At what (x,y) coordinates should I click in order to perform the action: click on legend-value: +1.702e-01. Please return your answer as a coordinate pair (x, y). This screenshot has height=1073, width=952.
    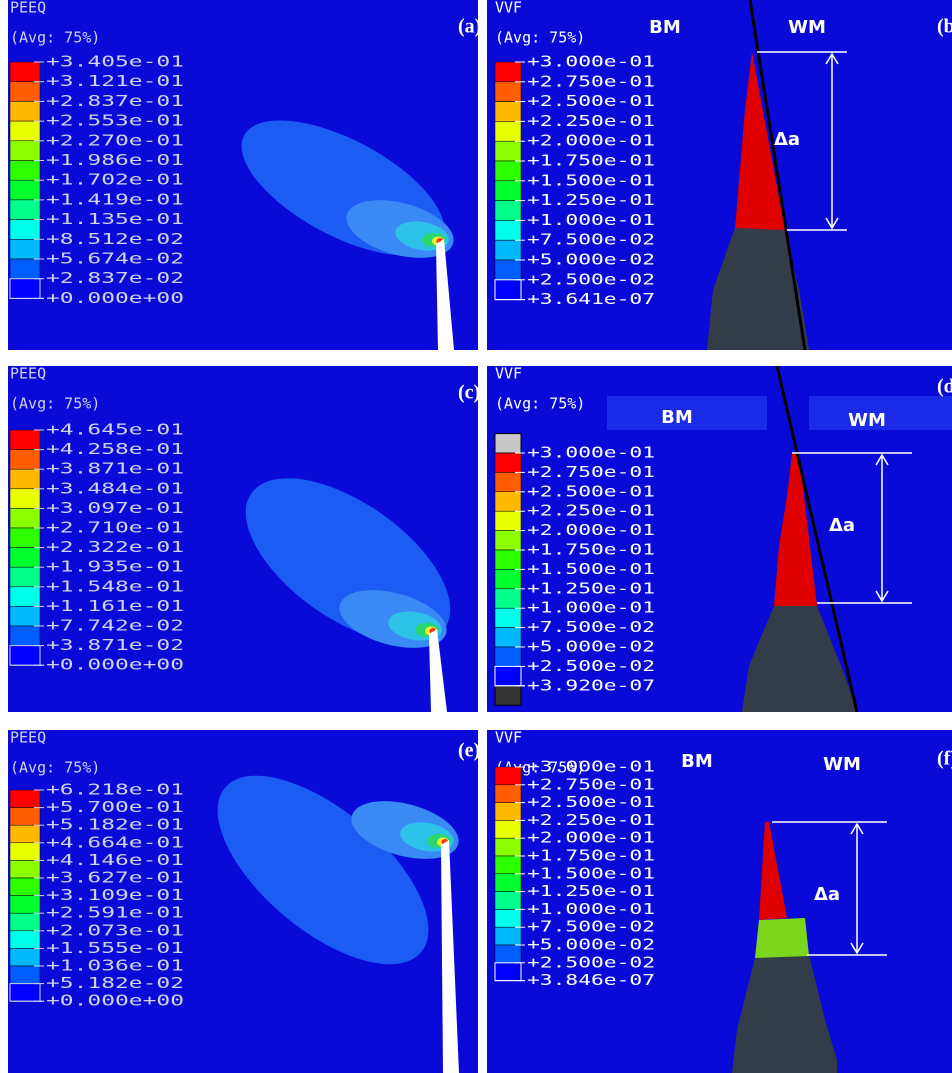
    Looking at the image, I should click on (115, 180).